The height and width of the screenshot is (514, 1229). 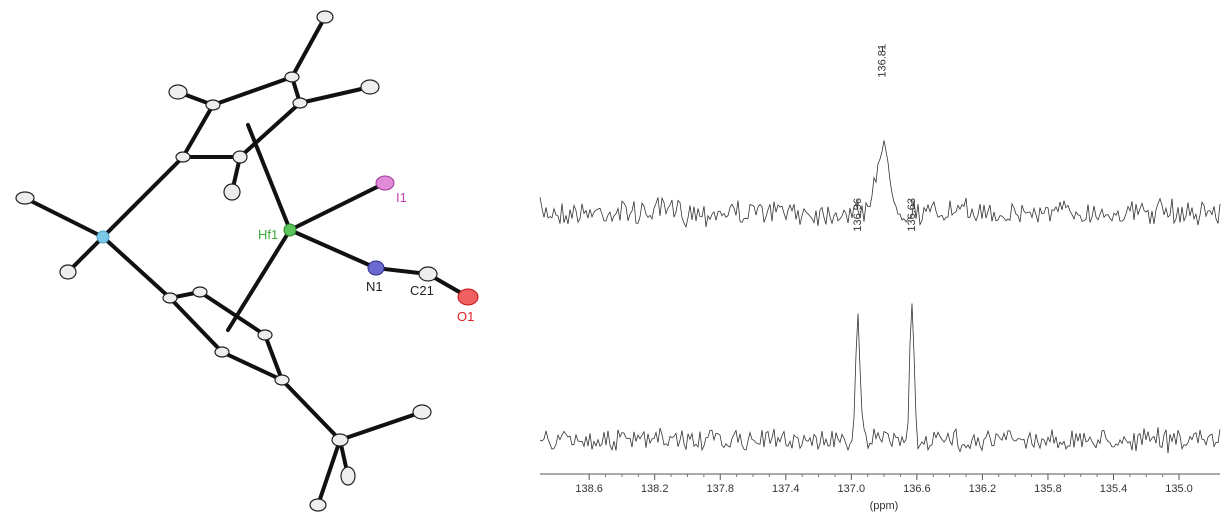 What do you see at coordinates (268, 234) in the screenshot?
I see `atom-label: Hf1` at bounding box center [268, 234].